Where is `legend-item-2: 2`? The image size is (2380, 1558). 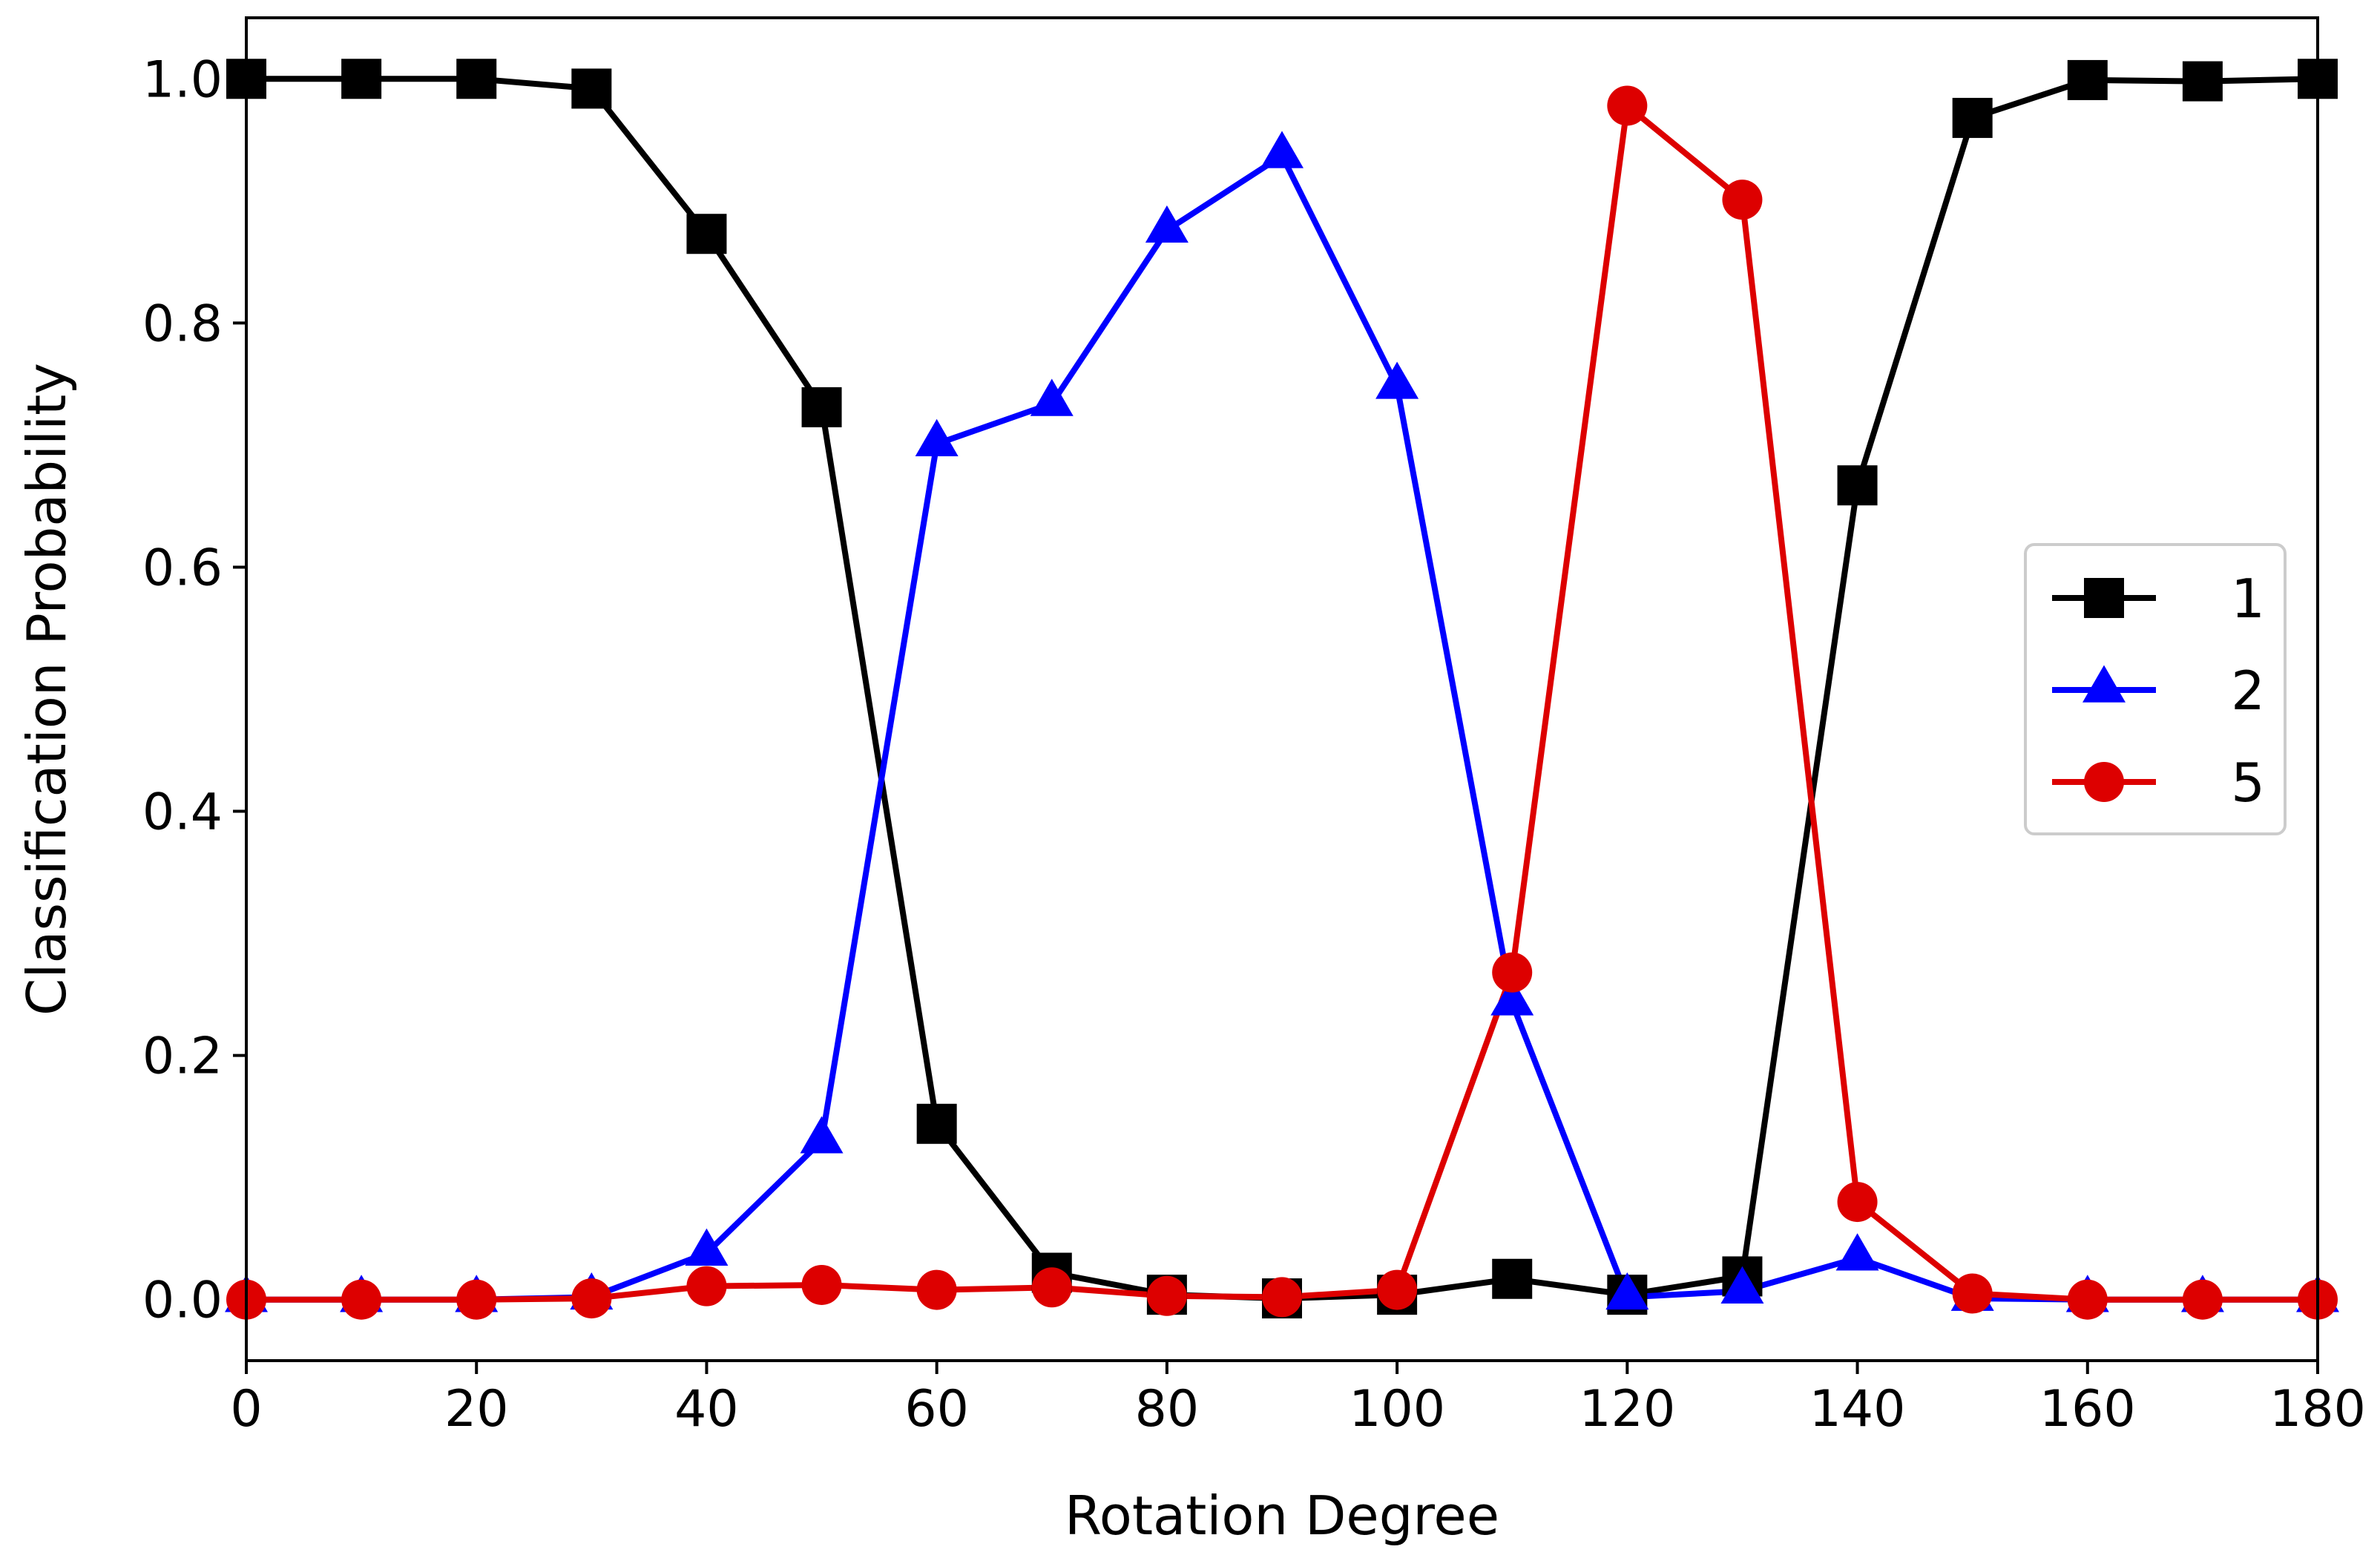 legend-item-2: 2 is located at coordinates (2158, 691).